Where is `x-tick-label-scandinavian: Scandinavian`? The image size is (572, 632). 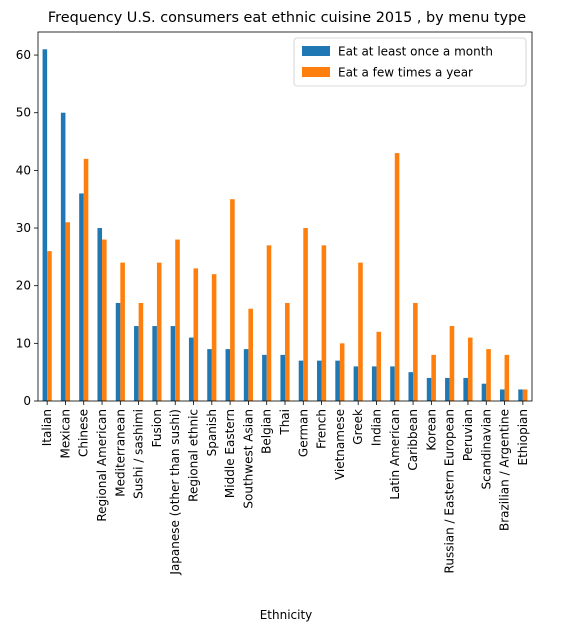
x-tick-label-scandinavian: Scandinavian is located at coordinates (486, 449).